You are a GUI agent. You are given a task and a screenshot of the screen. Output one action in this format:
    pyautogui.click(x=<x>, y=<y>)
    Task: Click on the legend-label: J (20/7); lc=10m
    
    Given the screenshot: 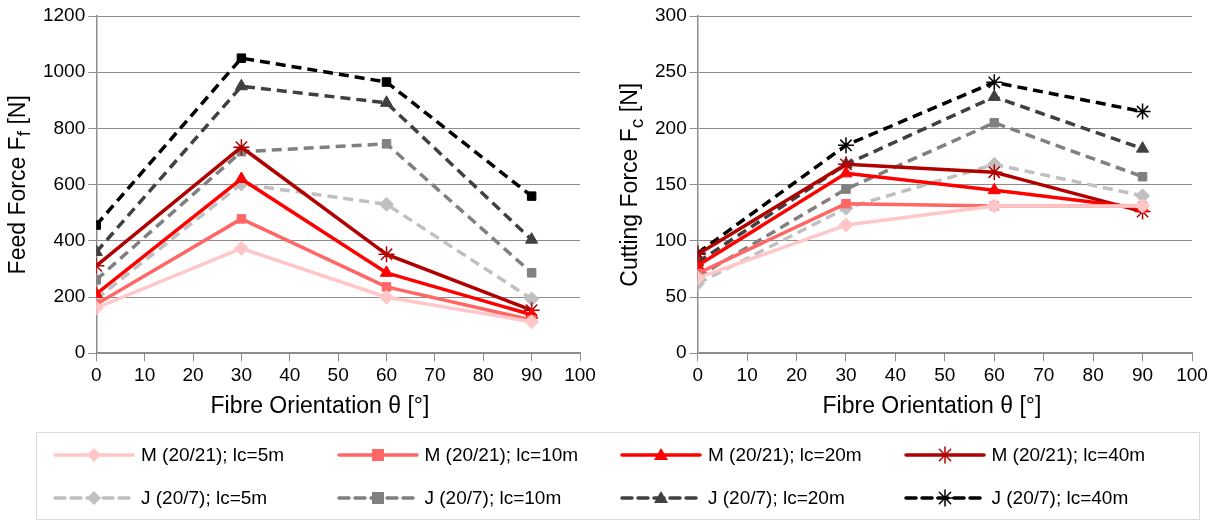 What is the action you would take?
    pyautogui.click(x=493, y=497)
    